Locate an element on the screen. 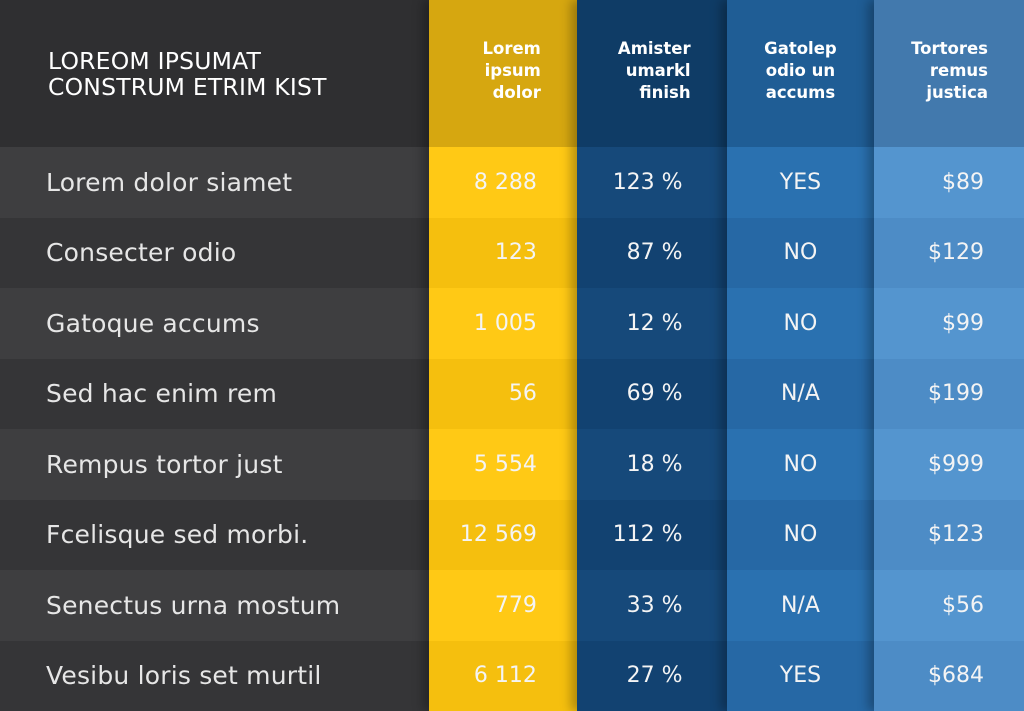 This screenshot has height=711, width=1024. column-header: Amister umarkl finish is located at coordinates (651, 73).